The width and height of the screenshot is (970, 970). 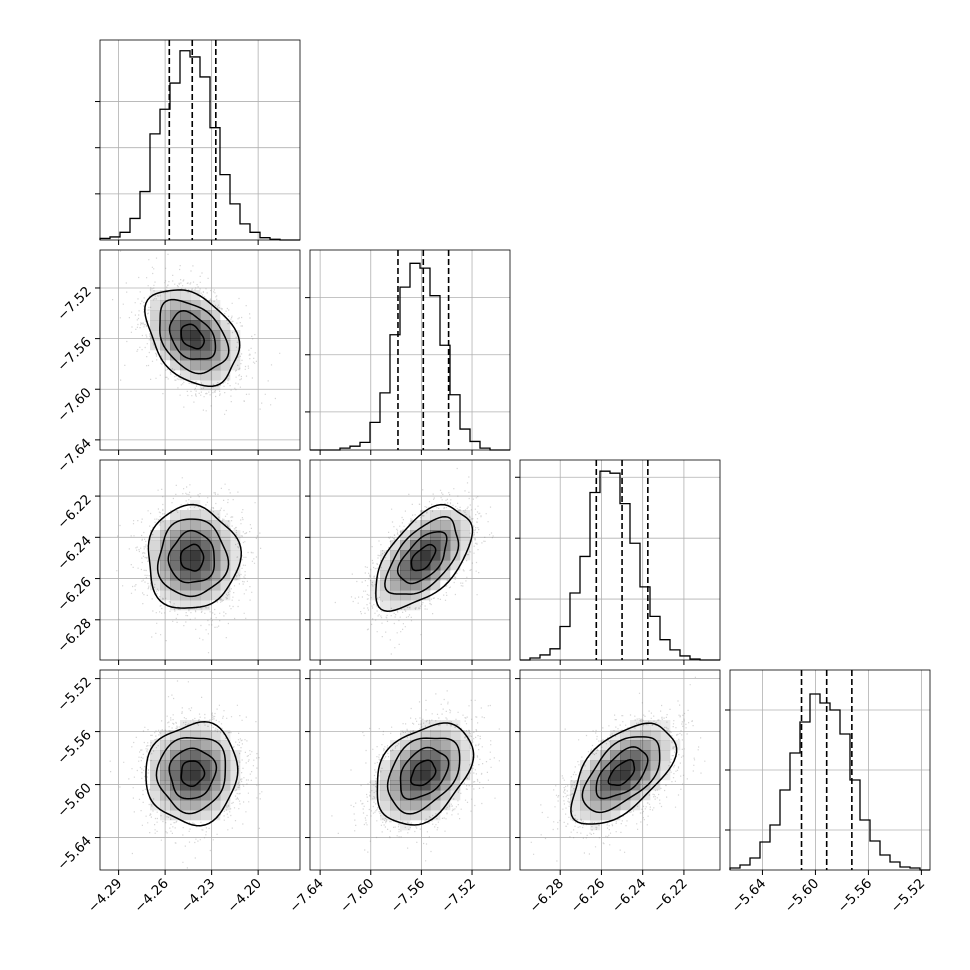 I want to click on y-tick-label: −5.64, so click(x=74, y=853).